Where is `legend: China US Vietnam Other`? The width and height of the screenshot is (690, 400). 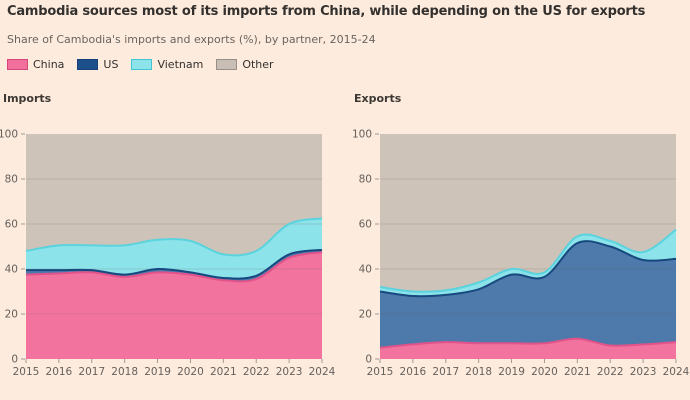
legend: China US Vietnam Other is located at coordinates (344, 64).